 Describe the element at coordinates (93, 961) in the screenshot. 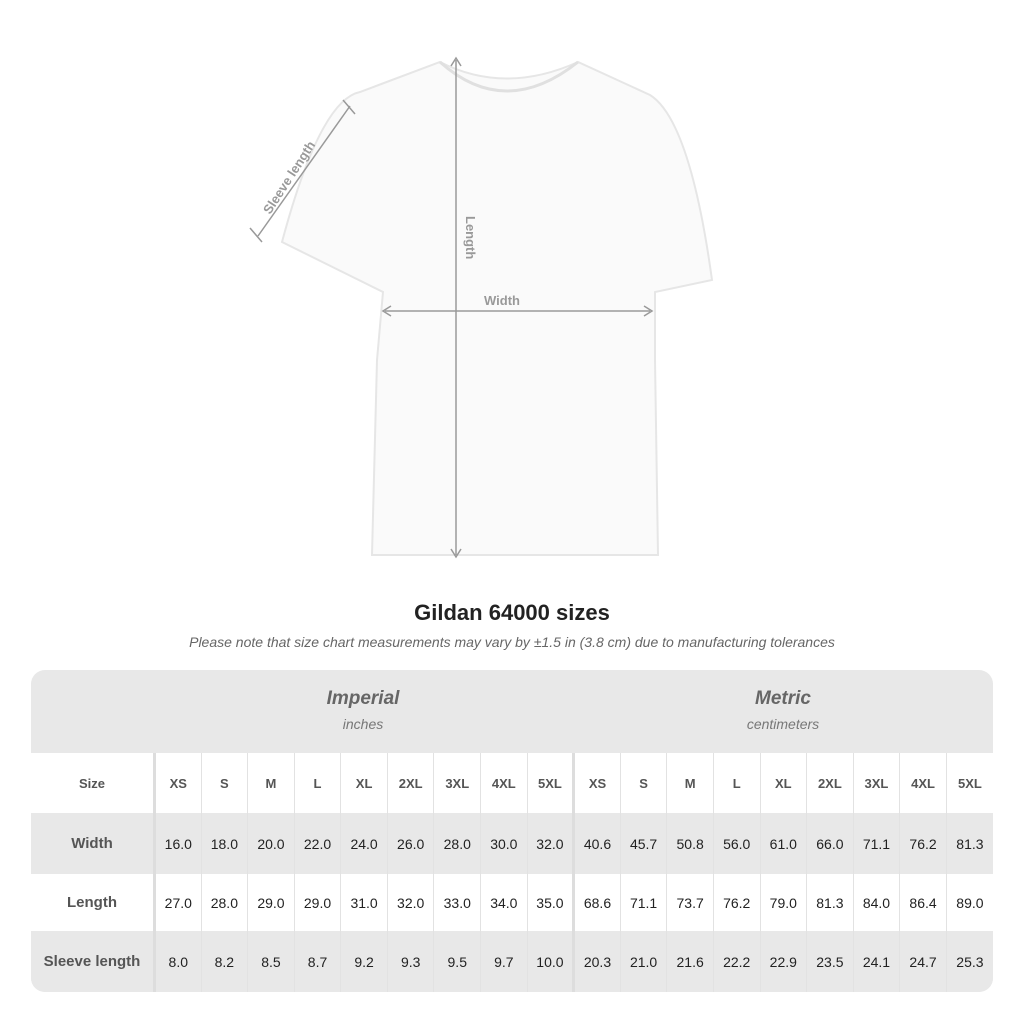

I see `row-label: Sleeve length` at that location.